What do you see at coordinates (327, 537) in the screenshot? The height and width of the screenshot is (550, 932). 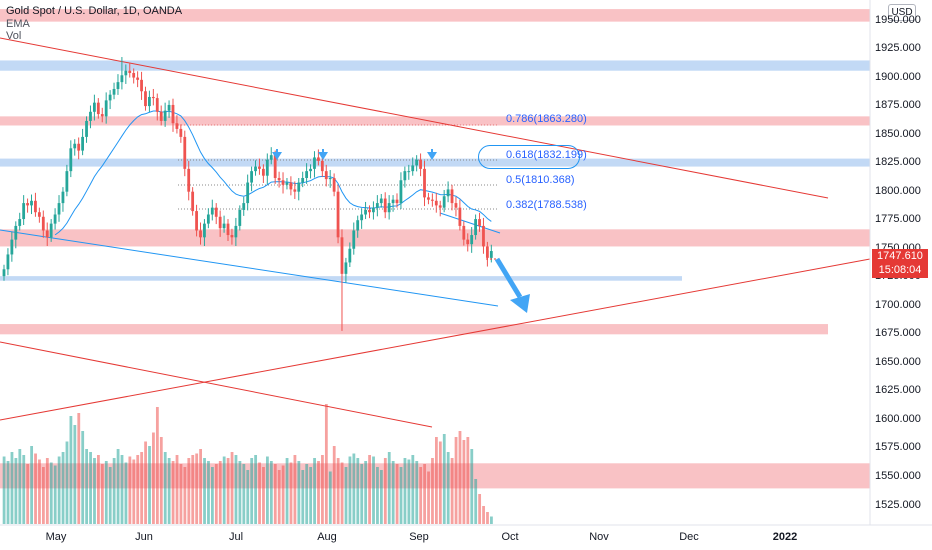 I see `time-tick-label: Aug` at bounding box center [327, 537].